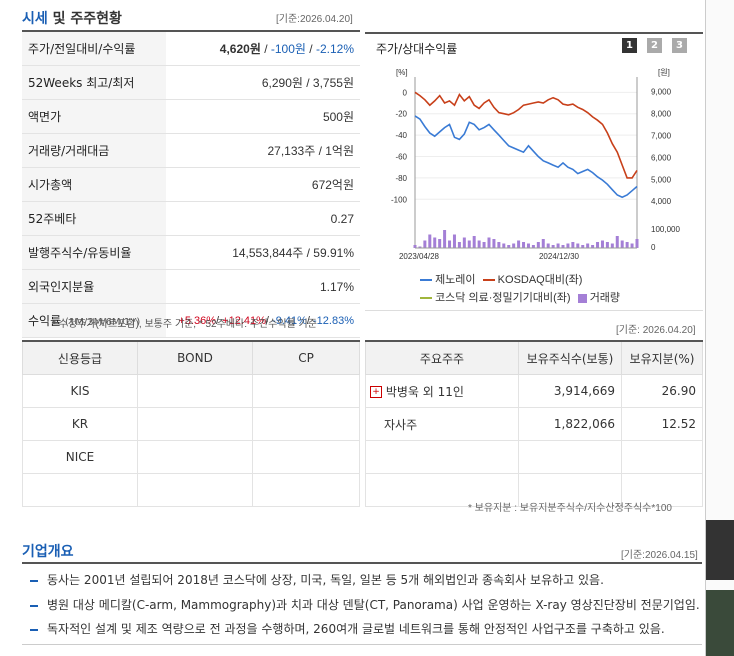 The image size is (734, 656). Describe the element at coordinates (656, 330) in the screenshot. I see `holders-date: [기준: 2026.04.20]` at that location.